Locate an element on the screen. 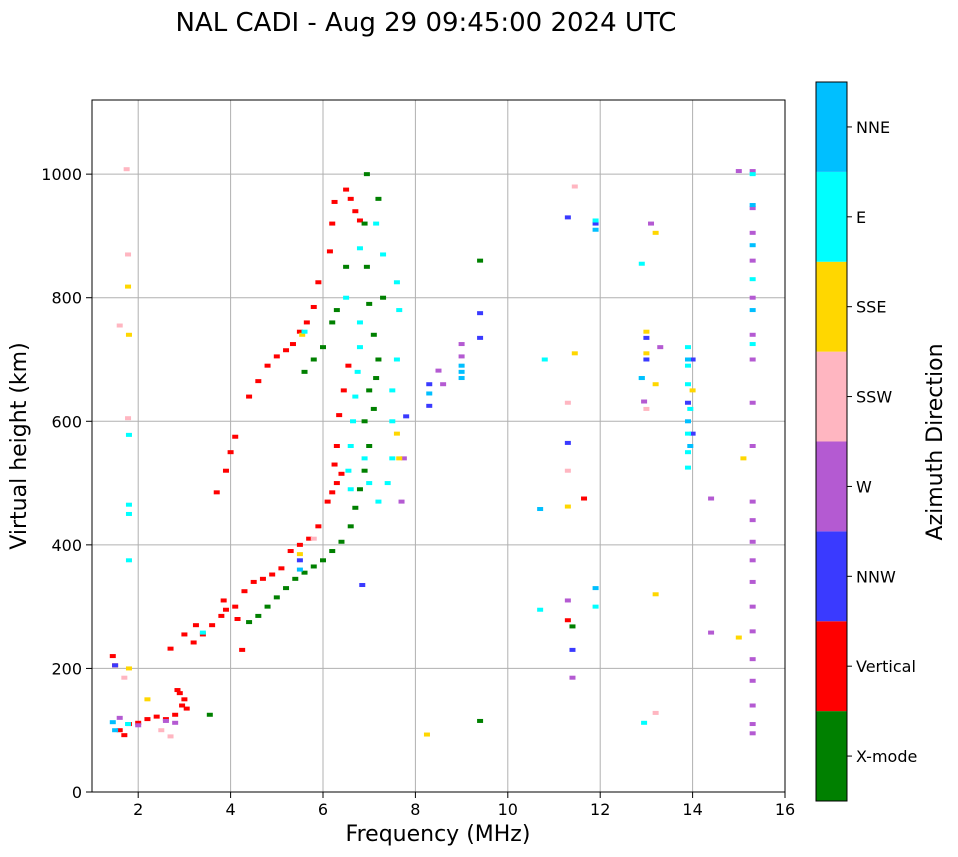  y-tick-label: 0 is located at coordinates (77, 792).